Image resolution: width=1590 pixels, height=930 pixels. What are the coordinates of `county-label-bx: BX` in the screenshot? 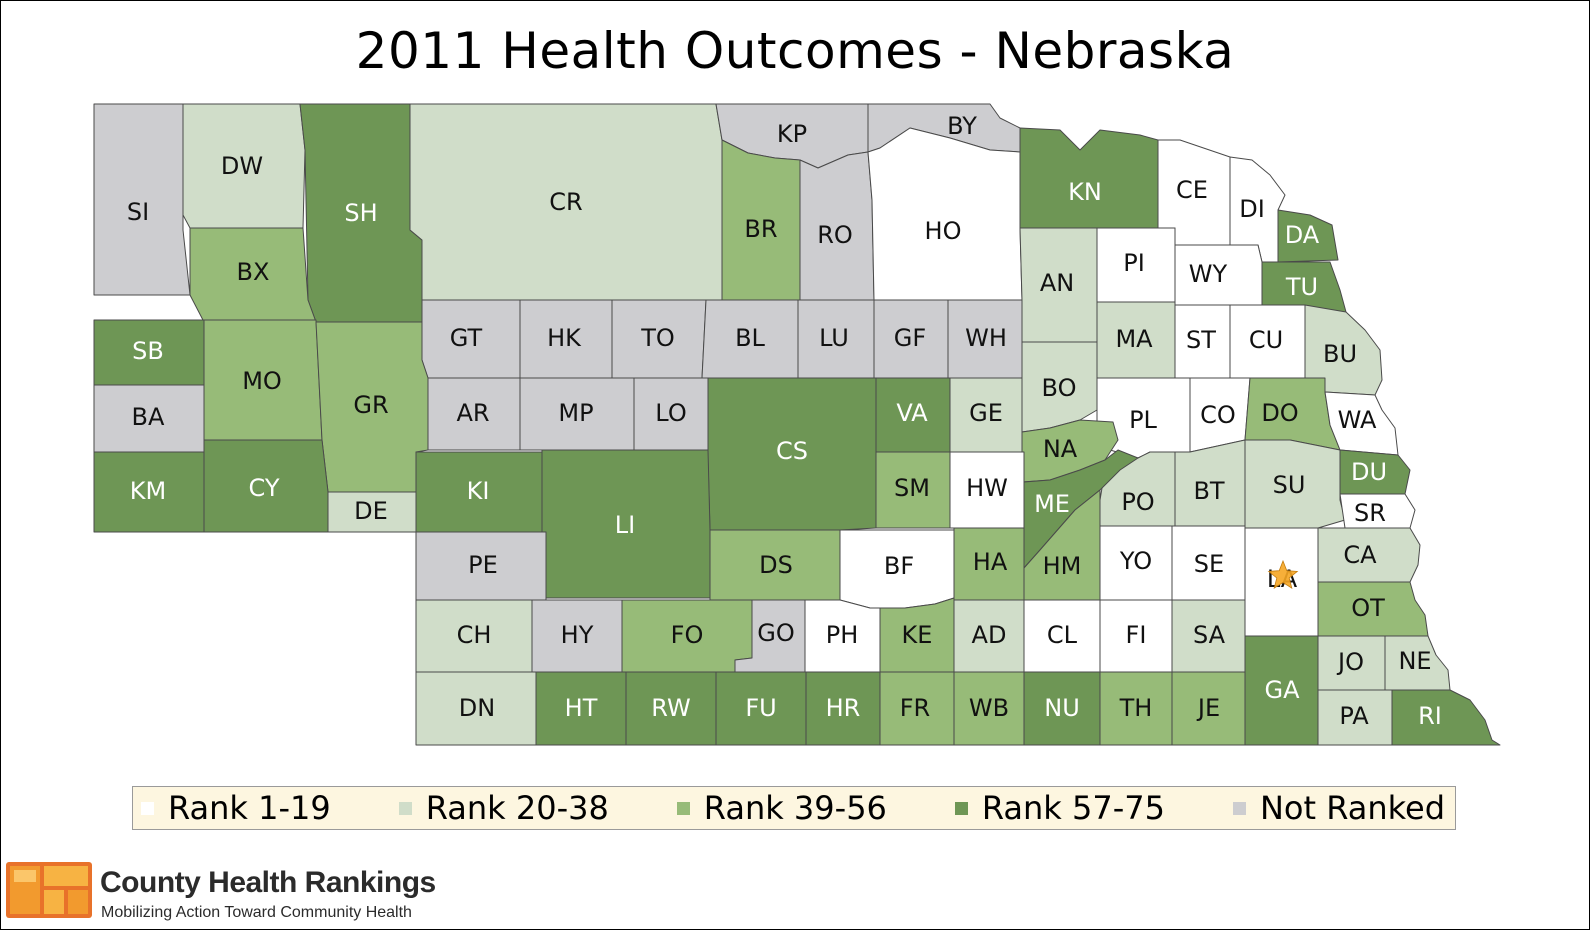 It's located at (253, 272).